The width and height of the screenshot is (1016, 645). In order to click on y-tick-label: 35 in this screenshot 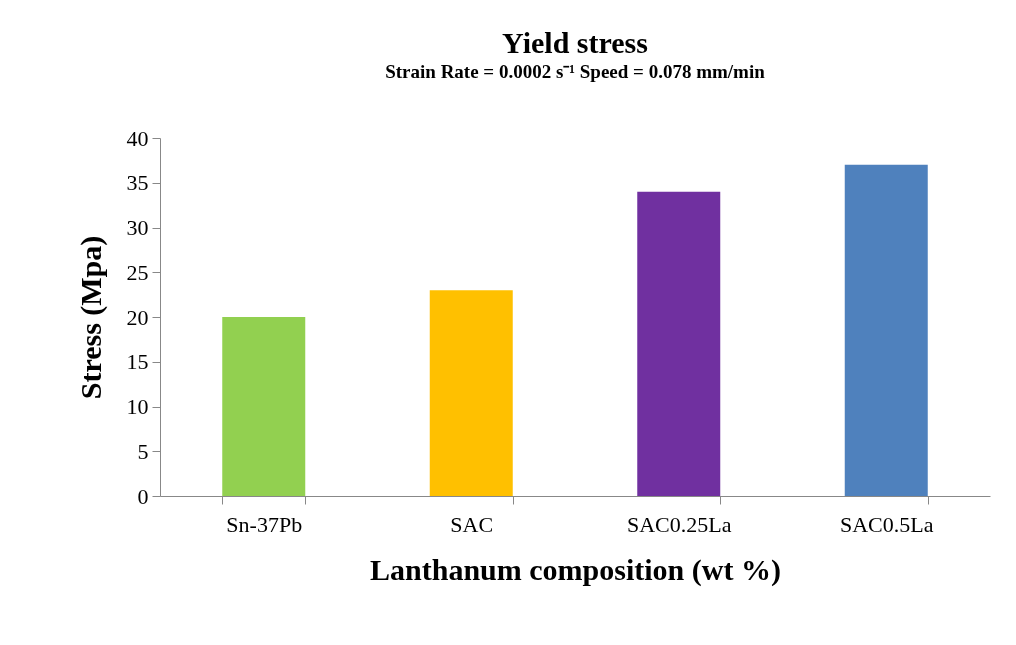, I will do `click(137, 183)`.